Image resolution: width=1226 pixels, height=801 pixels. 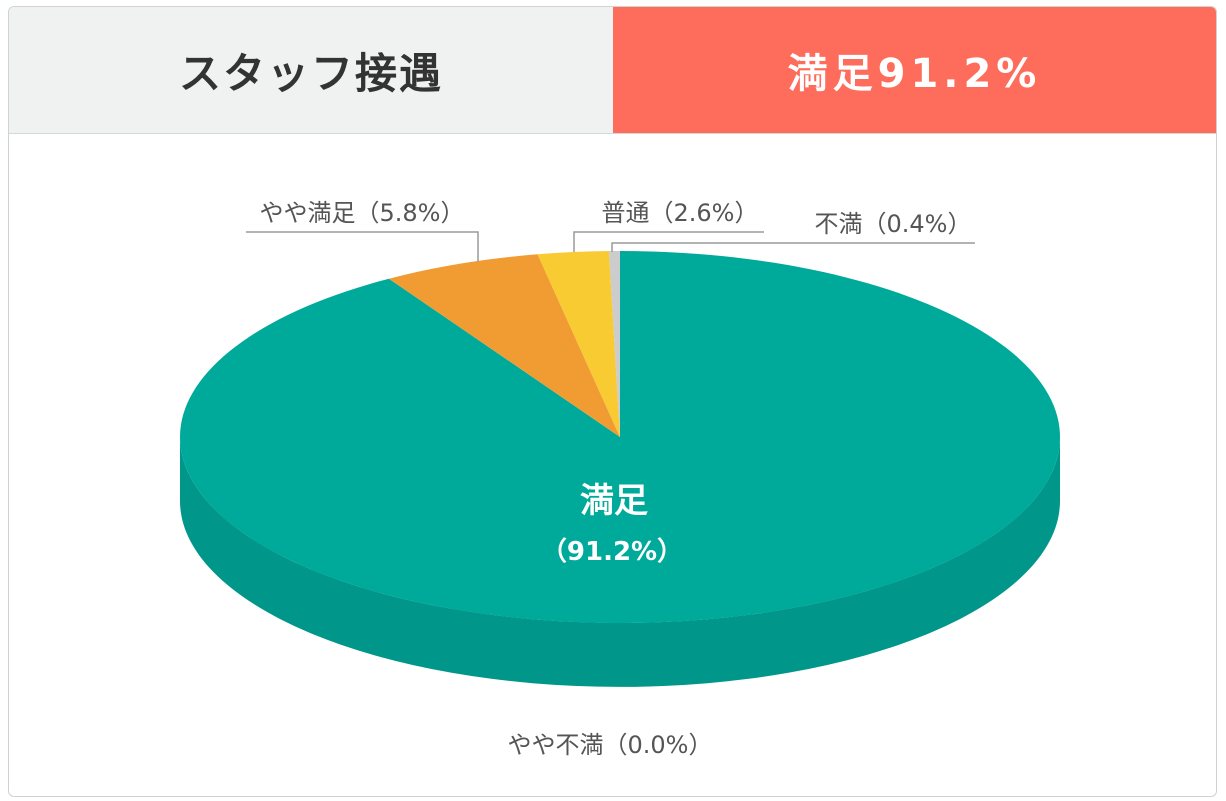 What do you see at coordinates (914, 74) in the screenshot?
I see `headline-metric: 満足91.2%` at bounding box center [914, 74].